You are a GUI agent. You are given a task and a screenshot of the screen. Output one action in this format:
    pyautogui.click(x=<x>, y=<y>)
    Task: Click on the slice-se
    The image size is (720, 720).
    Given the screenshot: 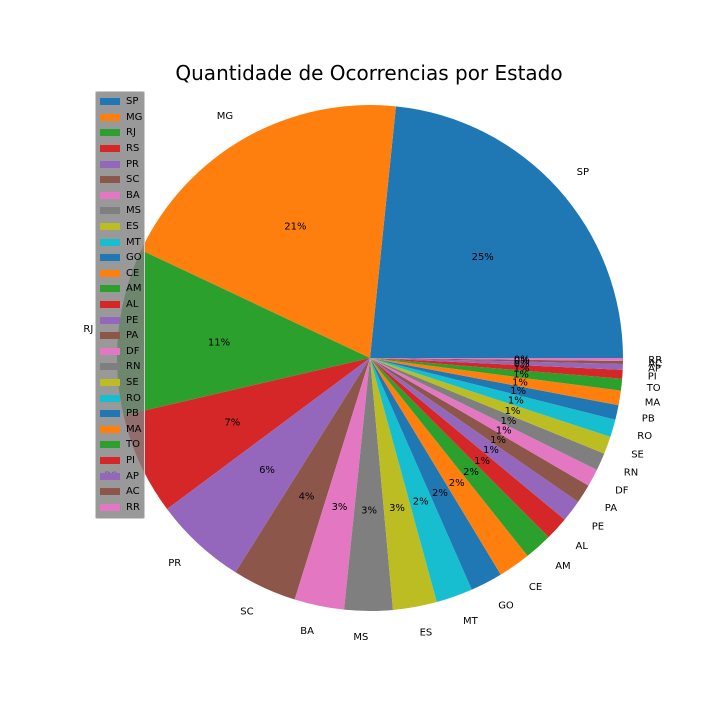 What is the action you would take?
    pyautogui.click(x=490, y=406)
    